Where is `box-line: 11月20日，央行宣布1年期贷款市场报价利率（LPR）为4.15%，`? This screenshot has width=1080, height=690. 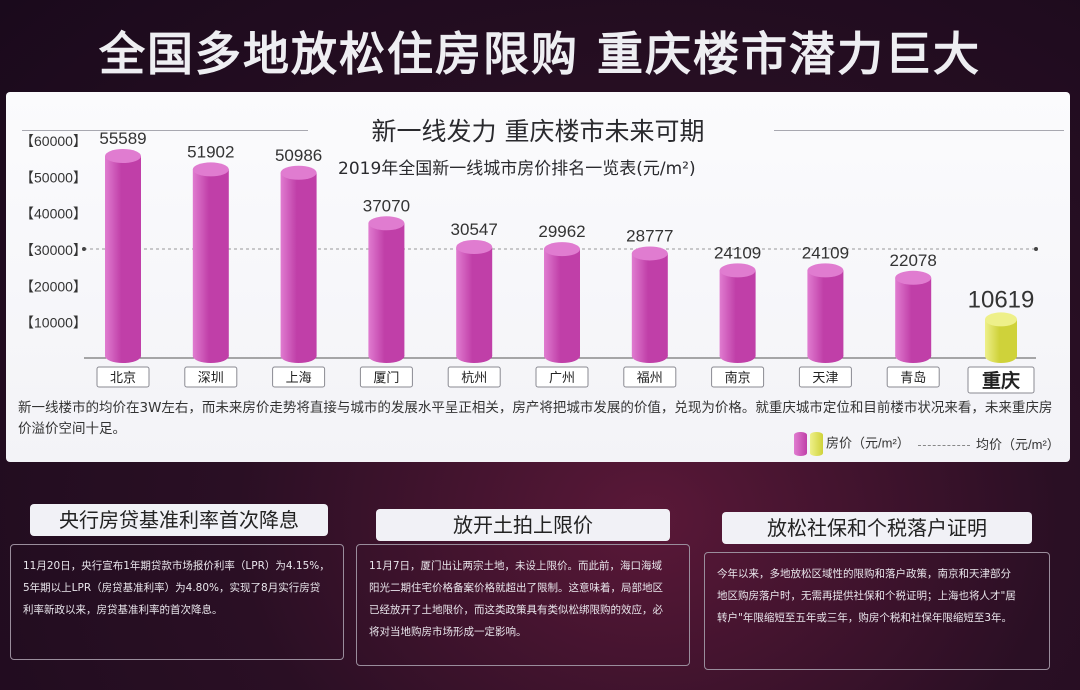 box-line: 11月20日，央行宣布1年期贷款市场报价利率（LPR）为4.15%， is located at coordinates (176, 566).